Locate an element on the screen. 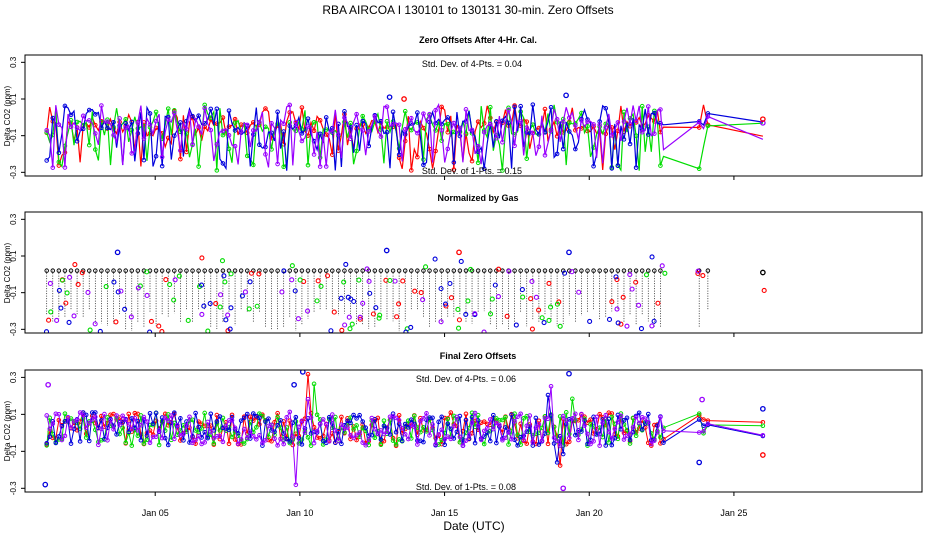  x-tick-label: Jan 10 is located at coordinates (299, 513).